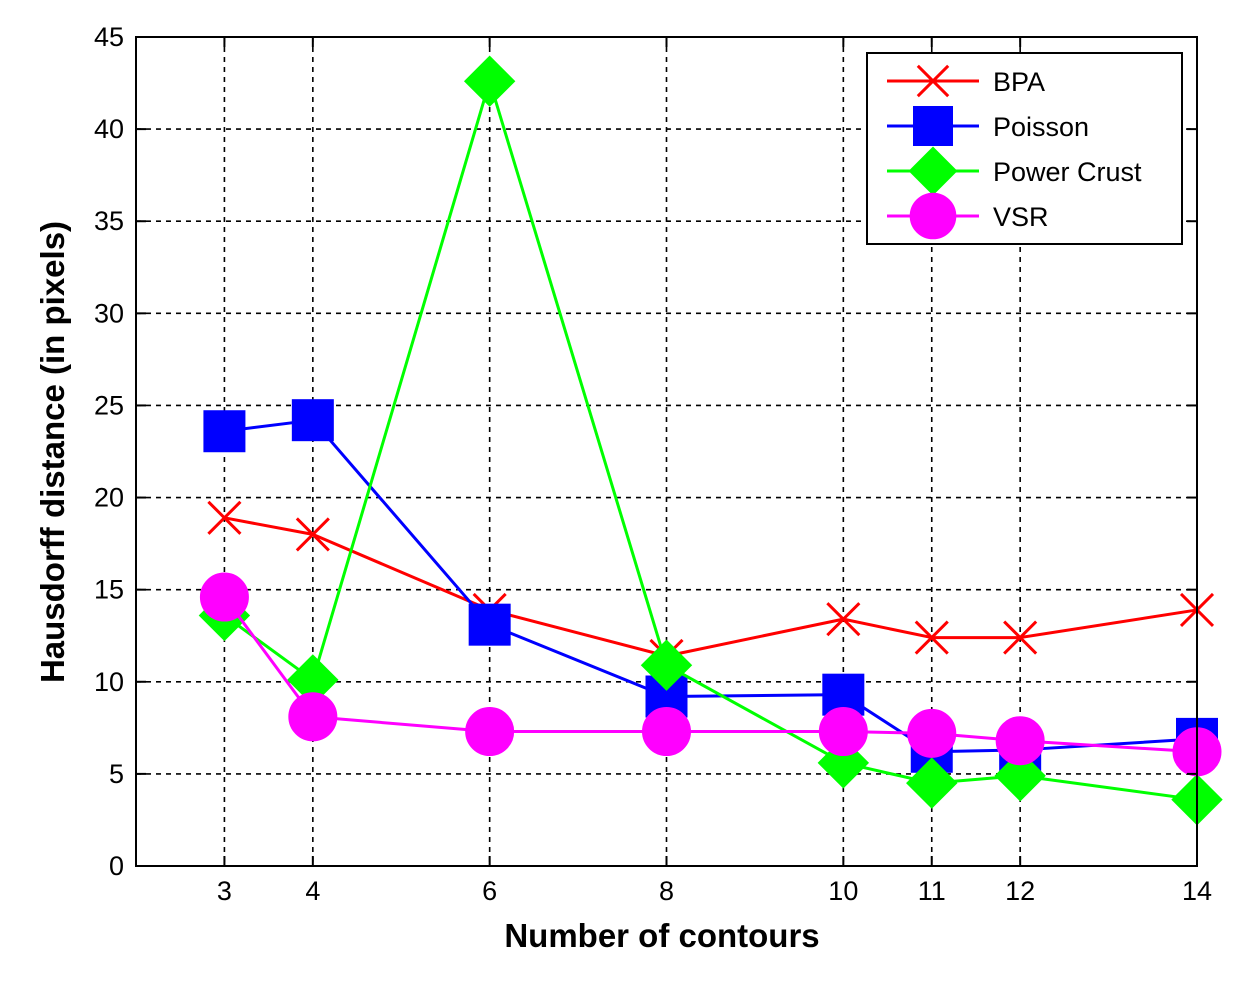 Image resolution: width=1244 pixels, height=993 pixels. I want to click on y-tick-label: 20, so click(109, 498).